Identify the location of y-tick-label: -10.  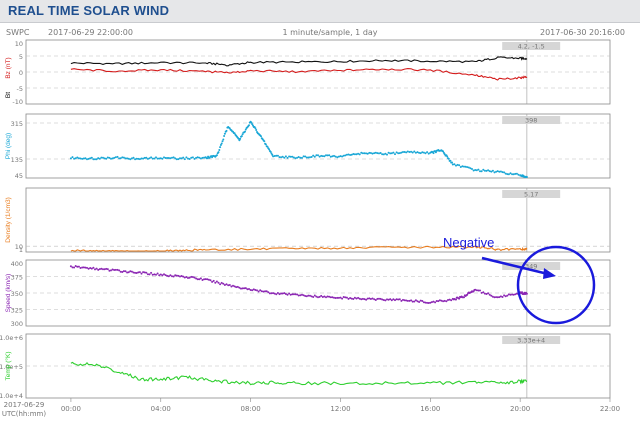
(17, 102).